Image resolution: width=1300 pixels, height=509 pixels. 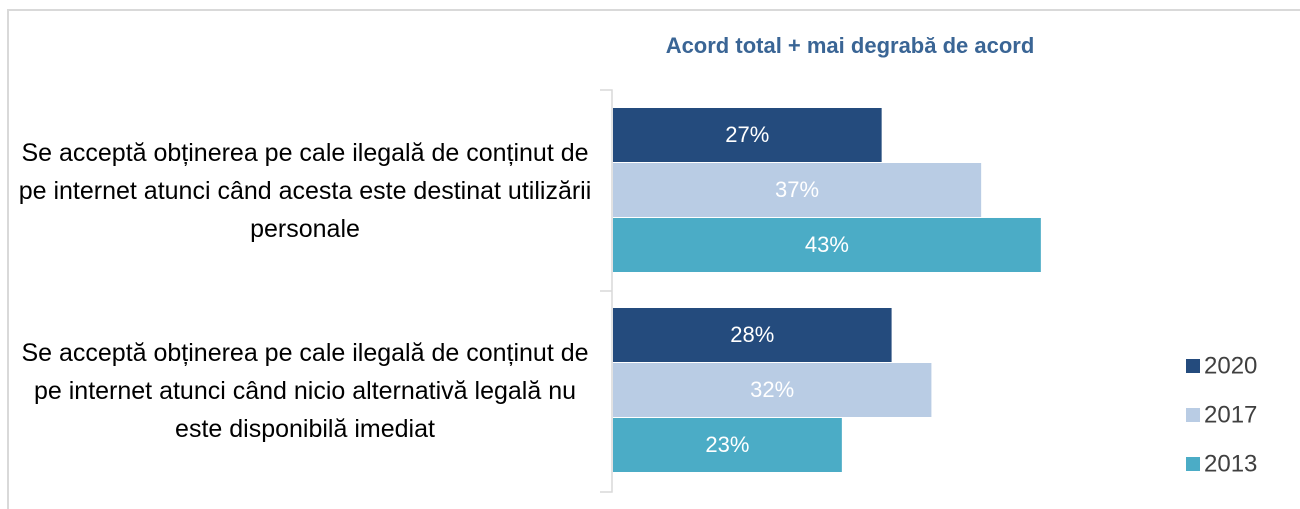 I want to click on value-label: 37%, so click(x=797, y=189).